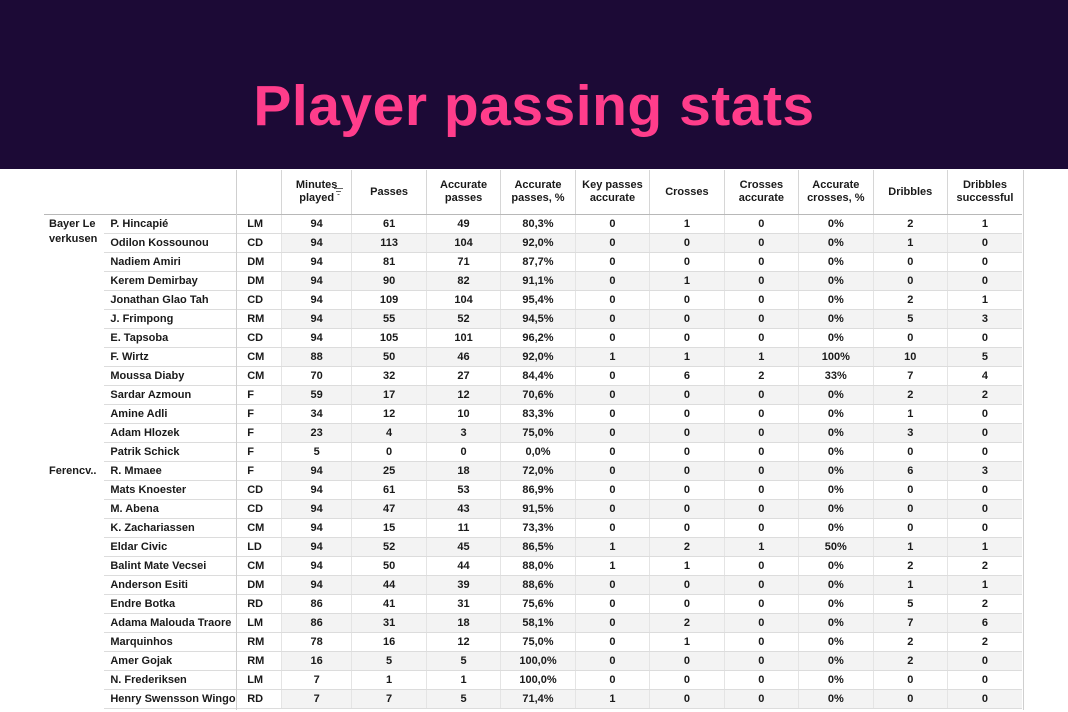 The image size is (1068, 712). Describe the element at coordinates (463, 642) in the screenshot. I see `stat-cell-col-3: 12` at that location.